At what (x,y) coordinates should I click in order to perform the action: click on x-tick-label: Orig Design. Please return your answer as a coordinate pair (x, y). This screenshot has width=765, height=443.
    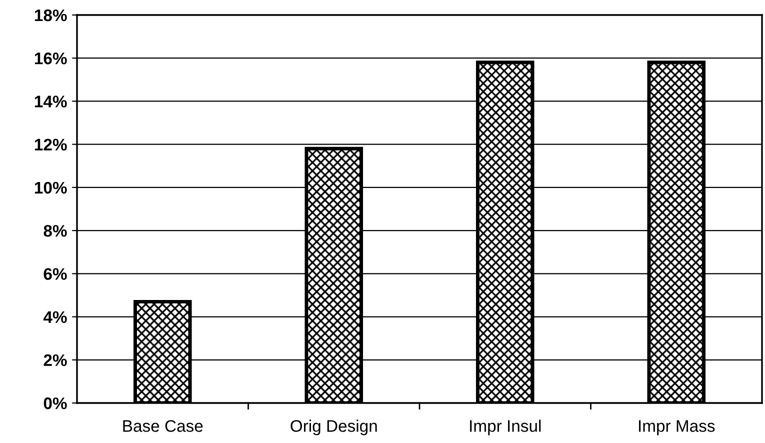
    Looking at the image, I should click on (333, 428).